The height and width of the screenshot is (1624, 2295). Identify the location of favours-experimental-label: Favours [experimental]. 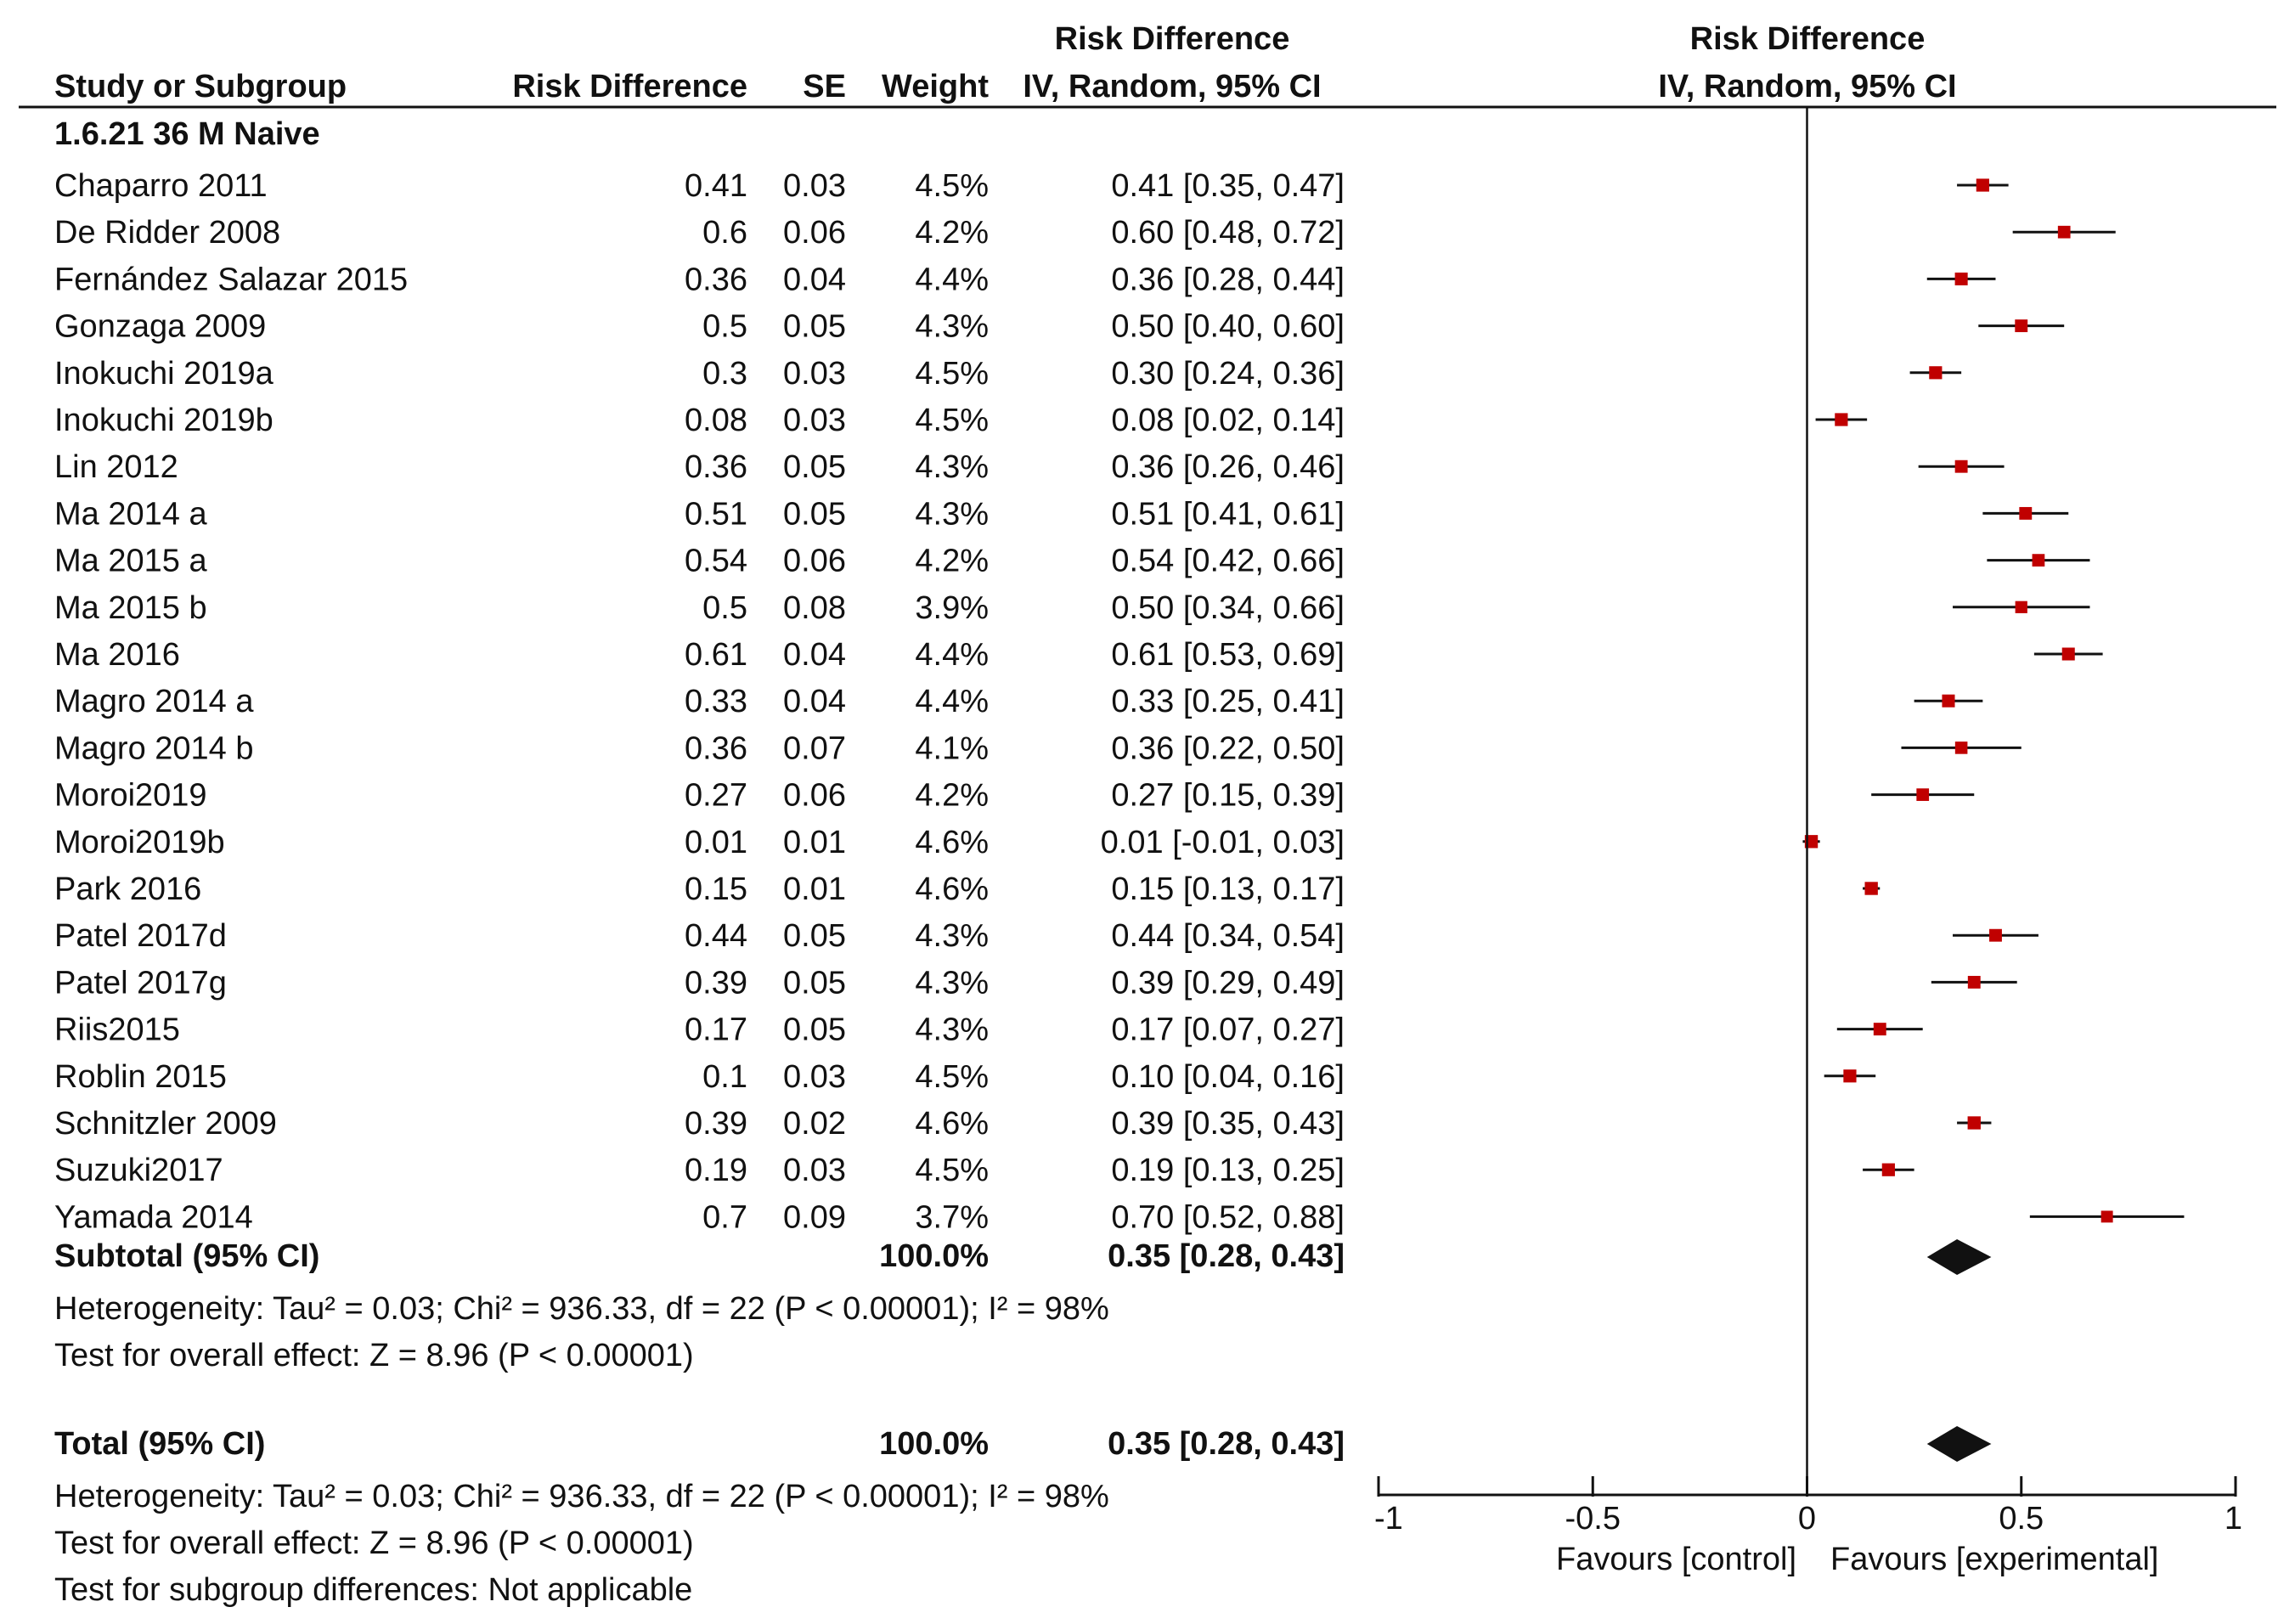
(1994, 1559).